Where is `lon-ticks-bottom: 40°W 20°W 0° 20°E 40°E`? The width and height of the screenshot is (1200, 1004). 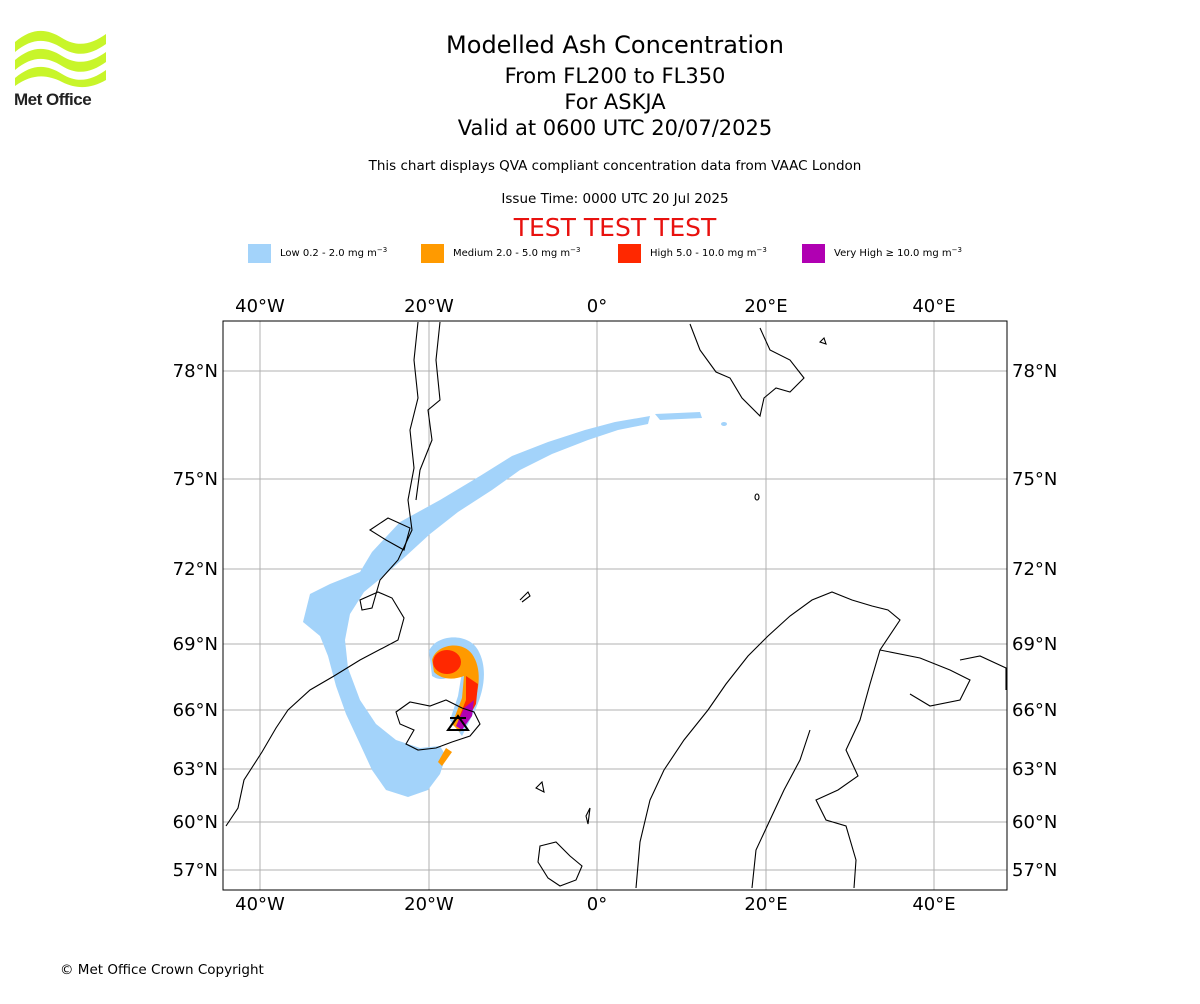 lon-ticks-bottom: 40°W 20°W 0° 20°E 40°E is located at coordinates (595, 904).